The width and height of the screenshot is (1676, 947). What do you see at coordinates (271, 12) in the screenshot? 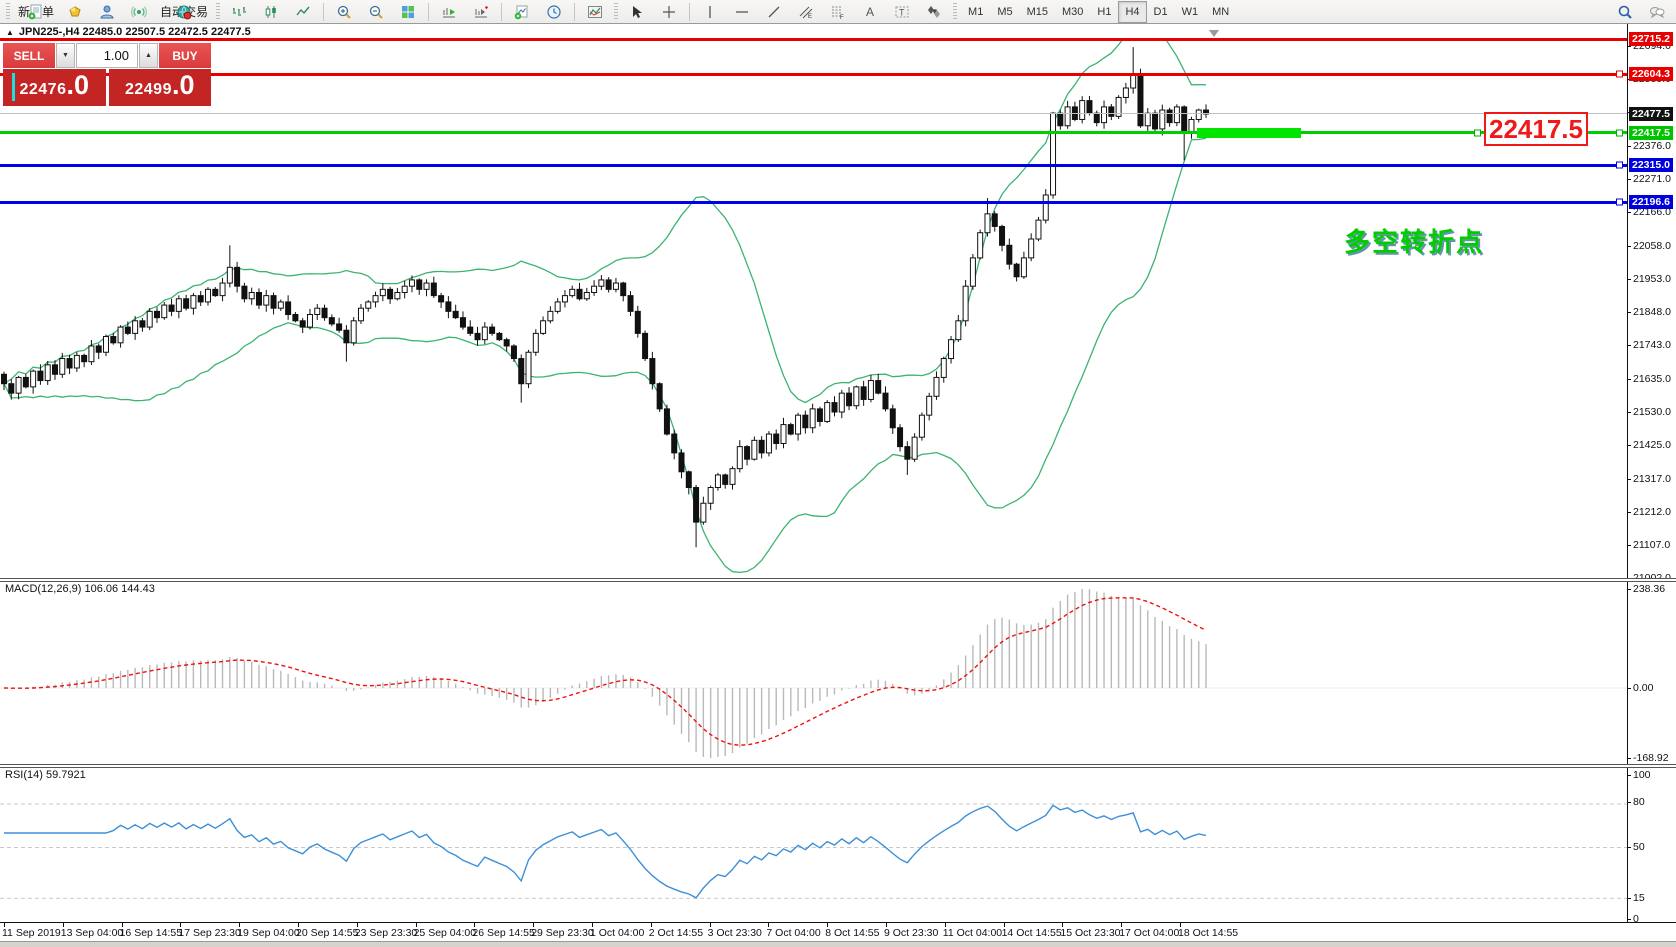
I see `candlestick-button` at bounding box center [271, 12].